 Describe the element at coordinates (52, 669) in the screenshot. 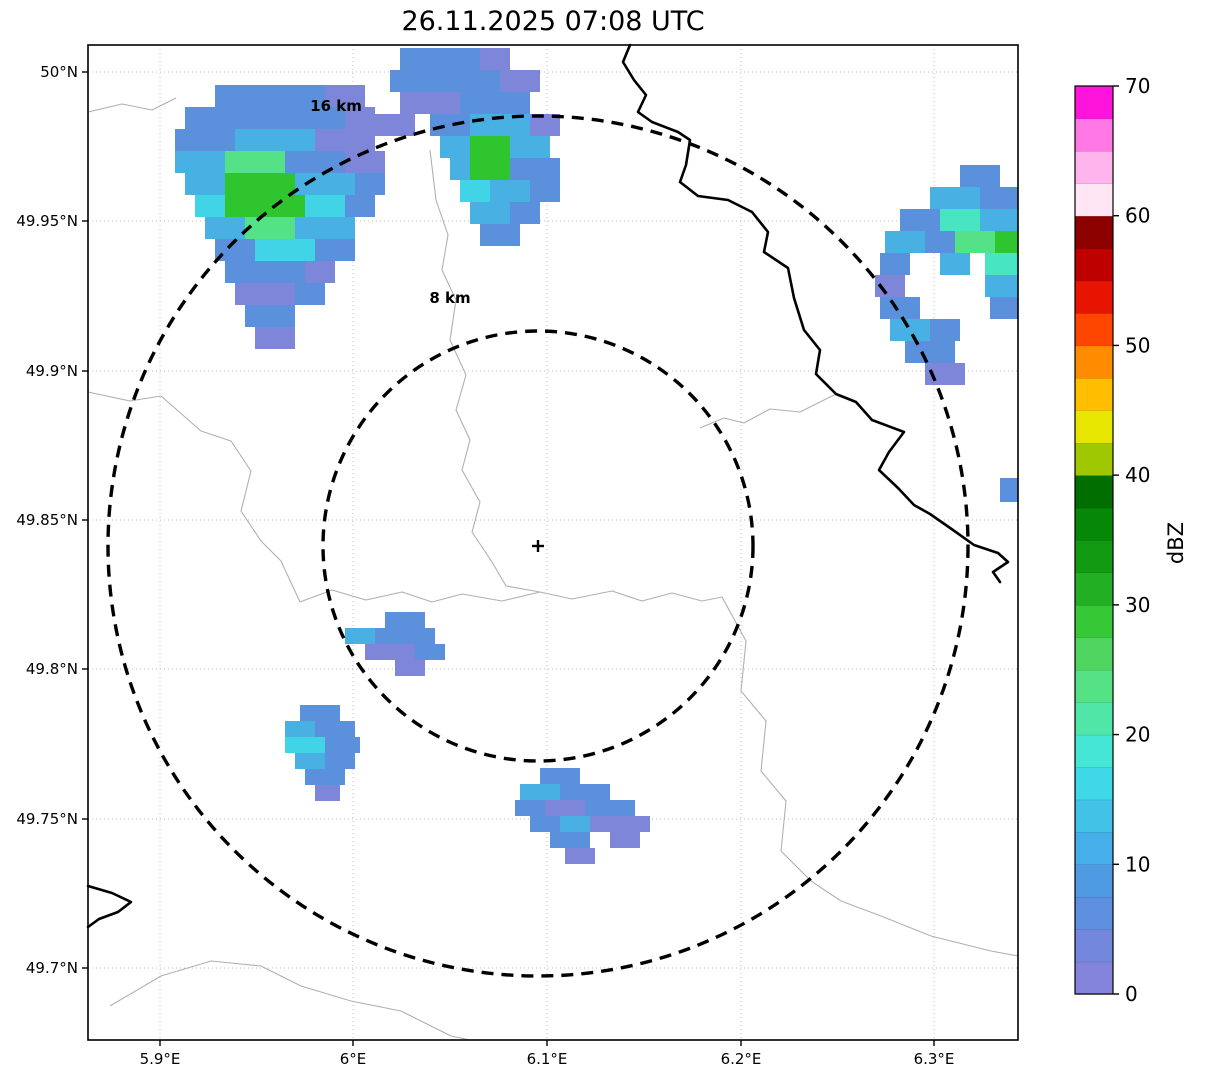

I see `y-tick-label: 49.8°N` at that location.